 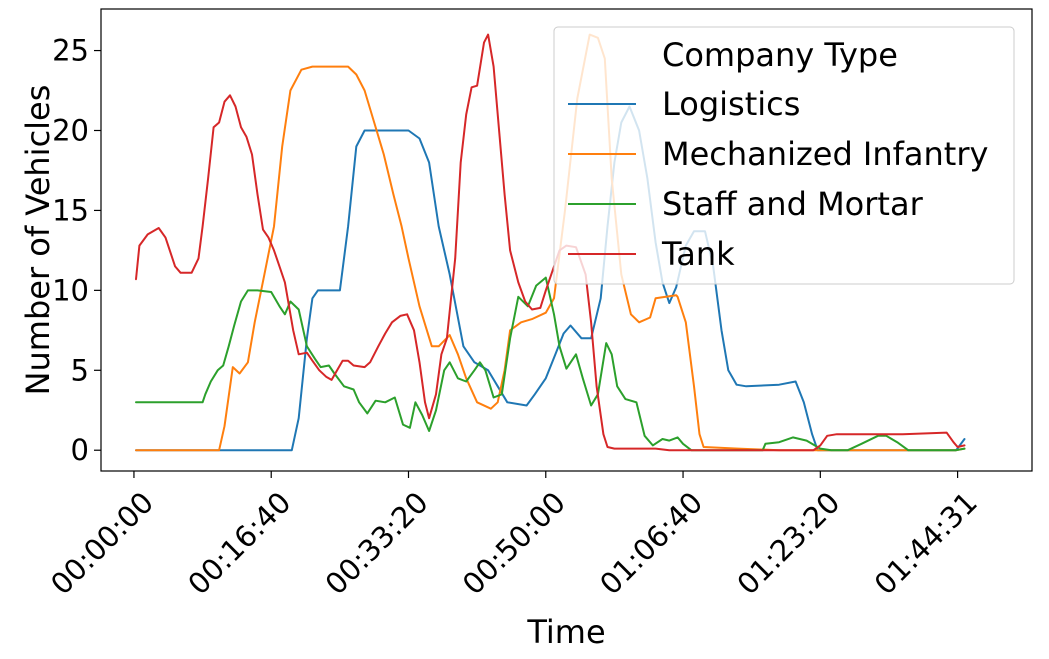 I want to click on x-tick-label: 01:06:40, so click(x=651, y=543).